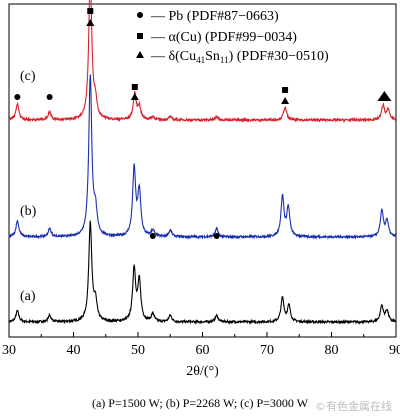 The width and height of the screenshot is (400, 420). I want to click on x-tick-label-80: 80, so click(332, 350).